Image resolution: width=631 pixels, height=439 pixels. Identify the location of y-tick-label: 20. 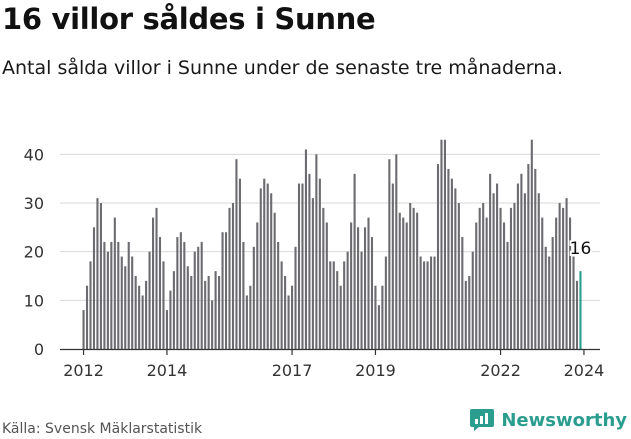
(34, 252).